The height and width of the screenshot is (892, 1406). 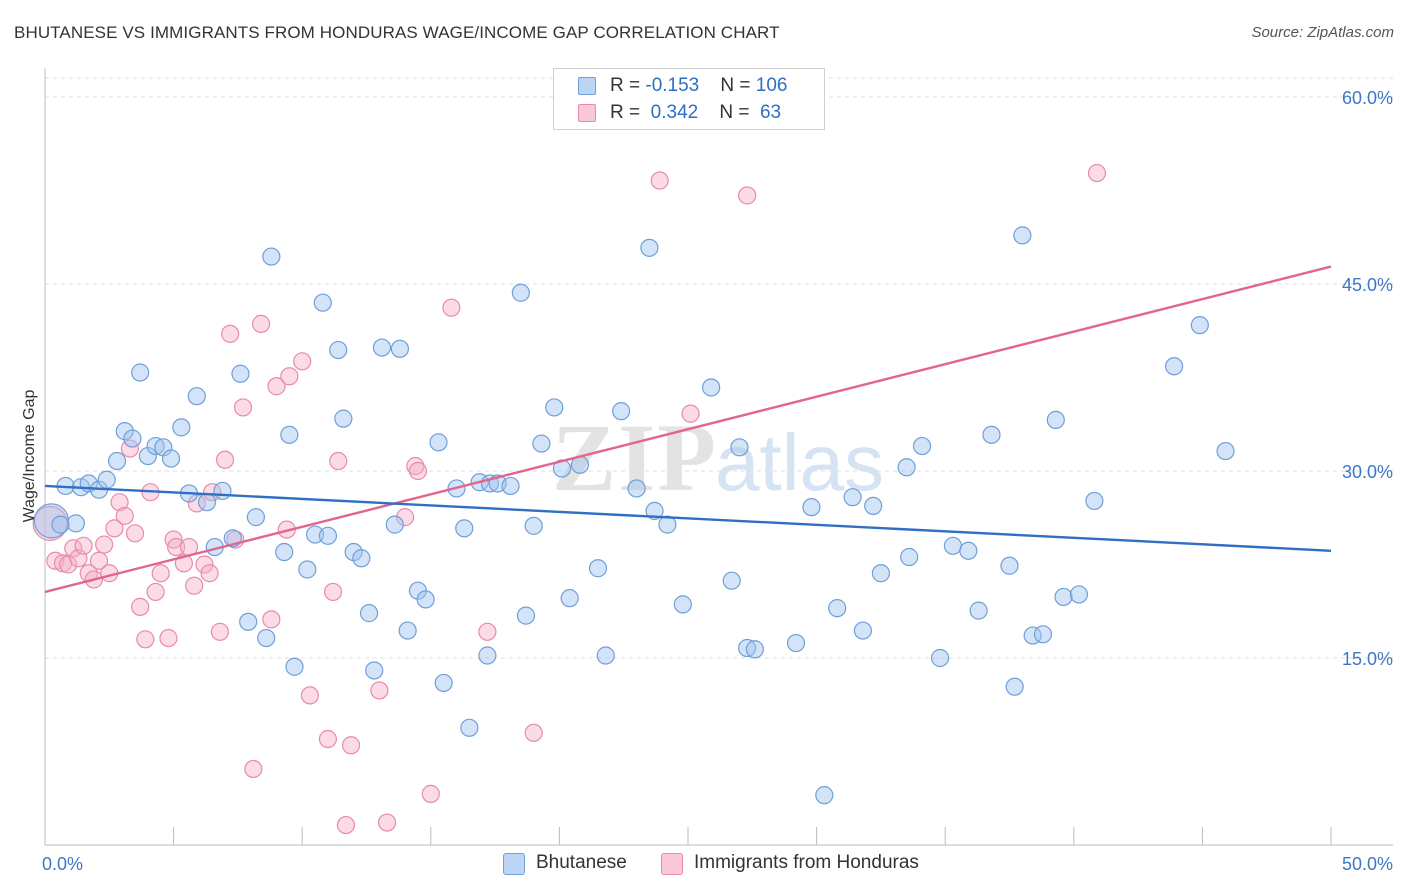 What do you see at coordinates (587, 86) in the screenshot?
I see `legend-swatch-blue` at bounding box center [587, 86].